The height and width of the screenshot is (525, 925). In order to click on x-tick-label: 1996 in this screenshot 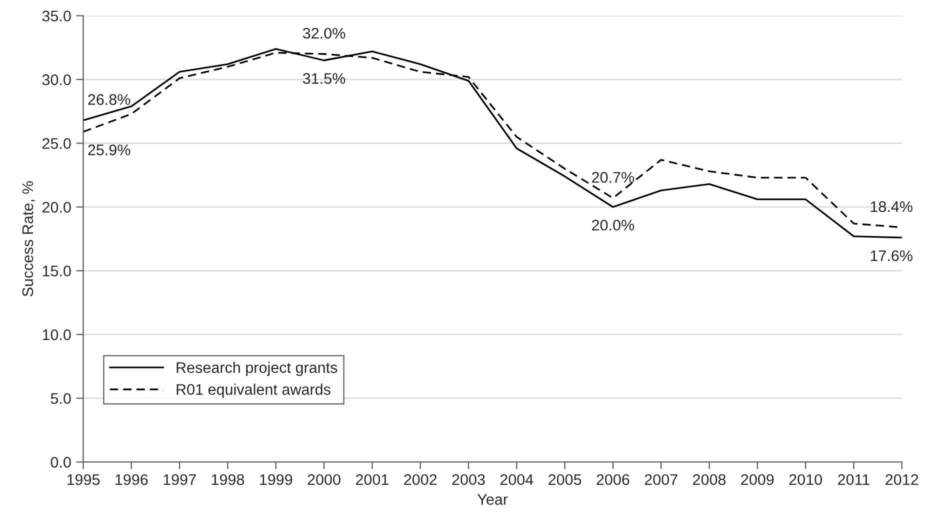, I will do `click(132, 480)`.